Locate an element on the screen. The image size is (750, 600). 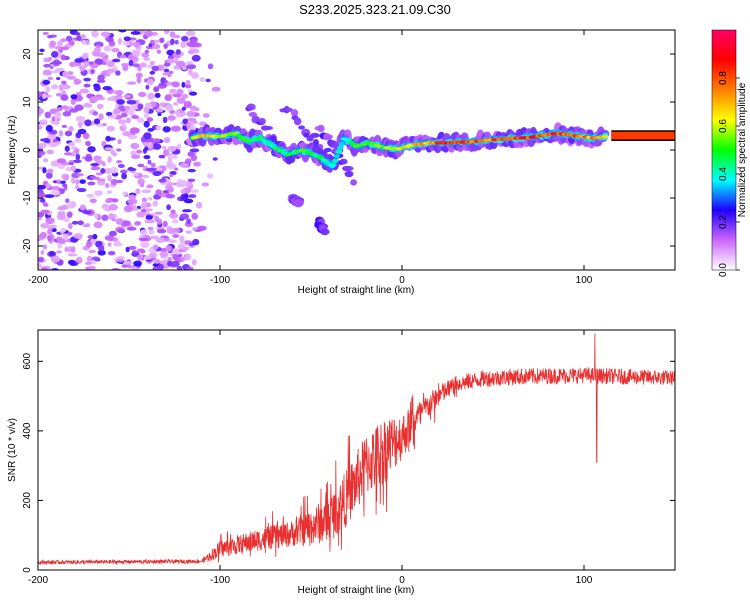
y-tick-label: -20 is located at coordinates (27, 245).